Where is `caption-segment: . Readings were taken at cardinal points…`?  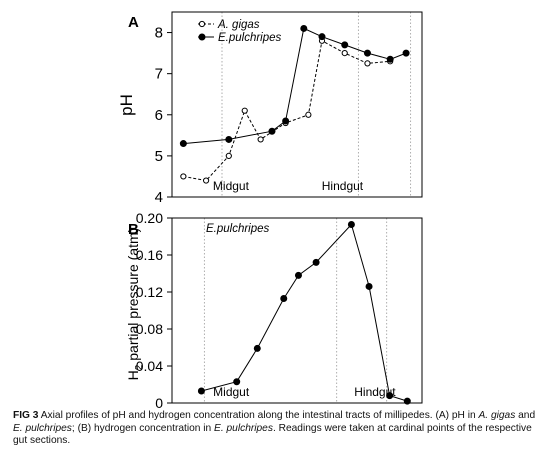 caption-segment: . Readings were taken at cardinal points… is located at coordinates (272, 434).